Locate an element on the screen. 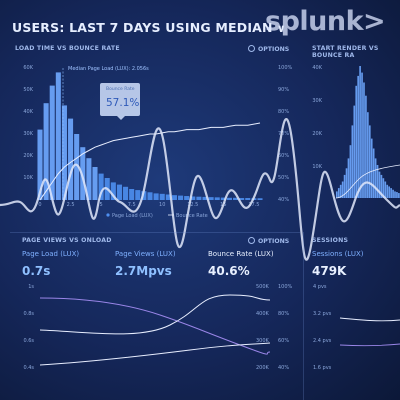 The width and height of the screenshot is (400, 400). bounce-tooltip: Bounce Rate 57.1% is located at coordinates (120, 101).